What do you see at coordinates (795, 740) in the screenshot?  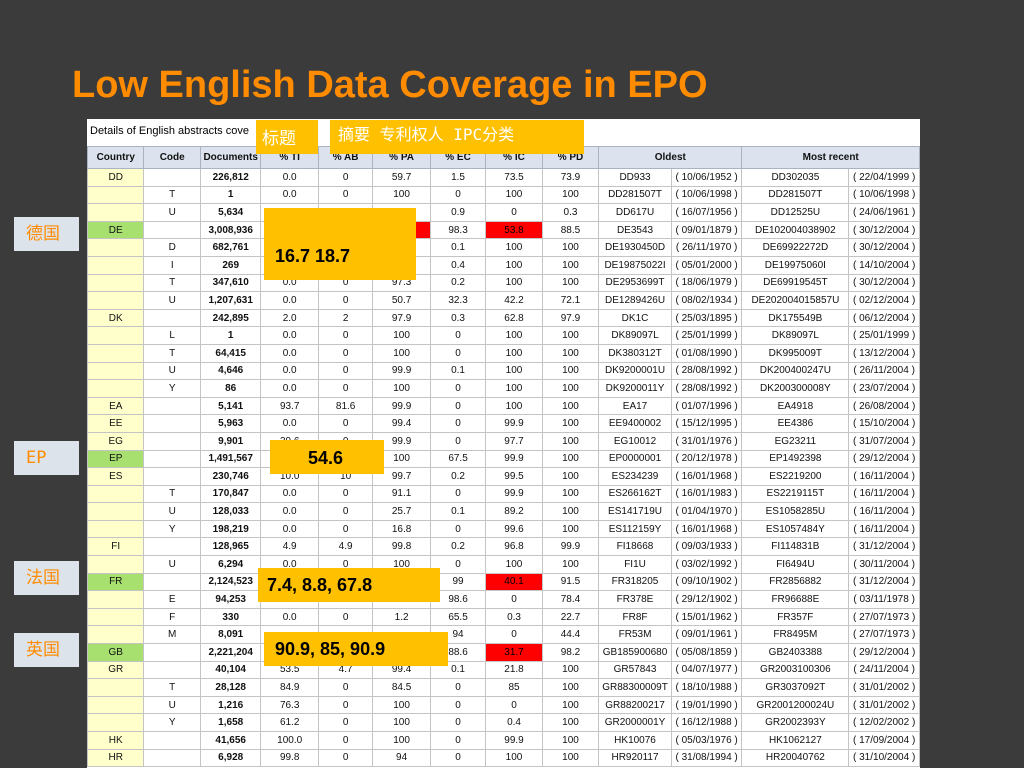 I see `cell-recent-id: HK1062127` at bounding box center [795, 740].